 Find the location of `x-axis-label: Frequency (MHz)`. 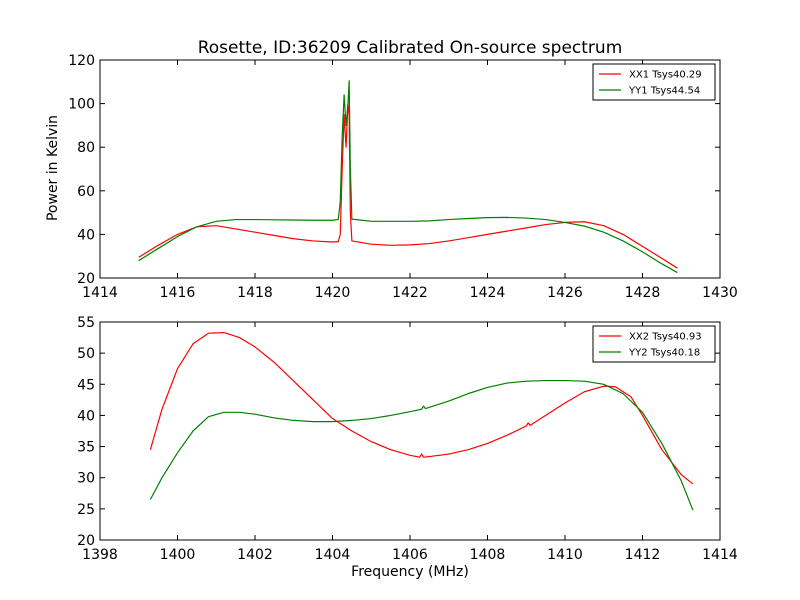

x-axis-label: Frequency (MHz) is located at coordinates (410, 572).